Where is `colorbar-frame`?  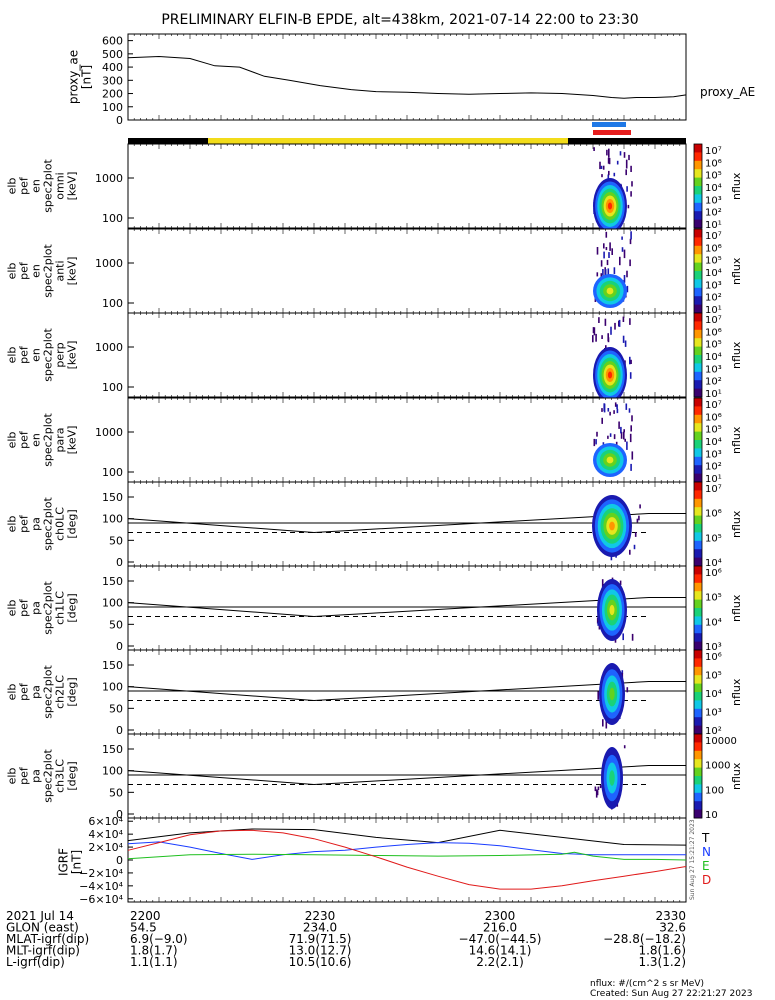
colorbar-frame is located at coordinates (698, 355).